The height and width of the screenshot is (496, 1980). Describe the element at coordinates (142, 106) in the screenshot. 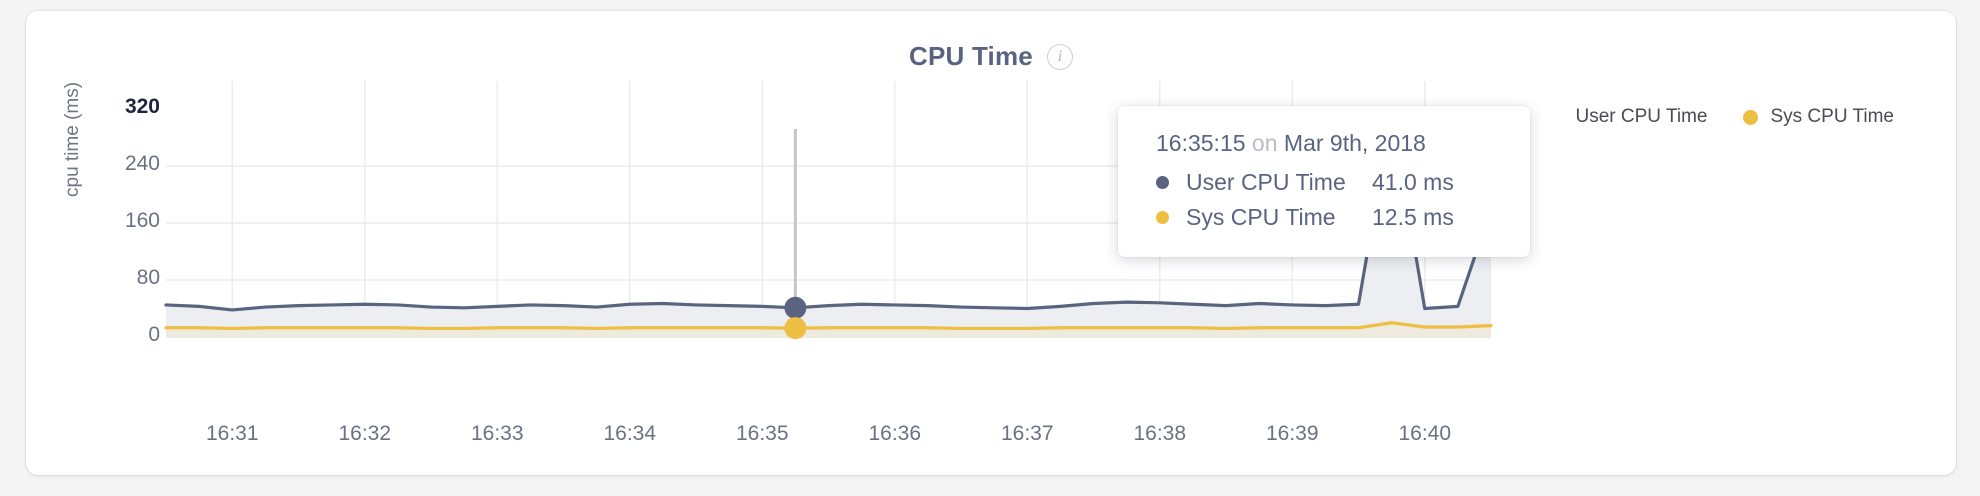

I see `y-tick-label: 320` at that location.